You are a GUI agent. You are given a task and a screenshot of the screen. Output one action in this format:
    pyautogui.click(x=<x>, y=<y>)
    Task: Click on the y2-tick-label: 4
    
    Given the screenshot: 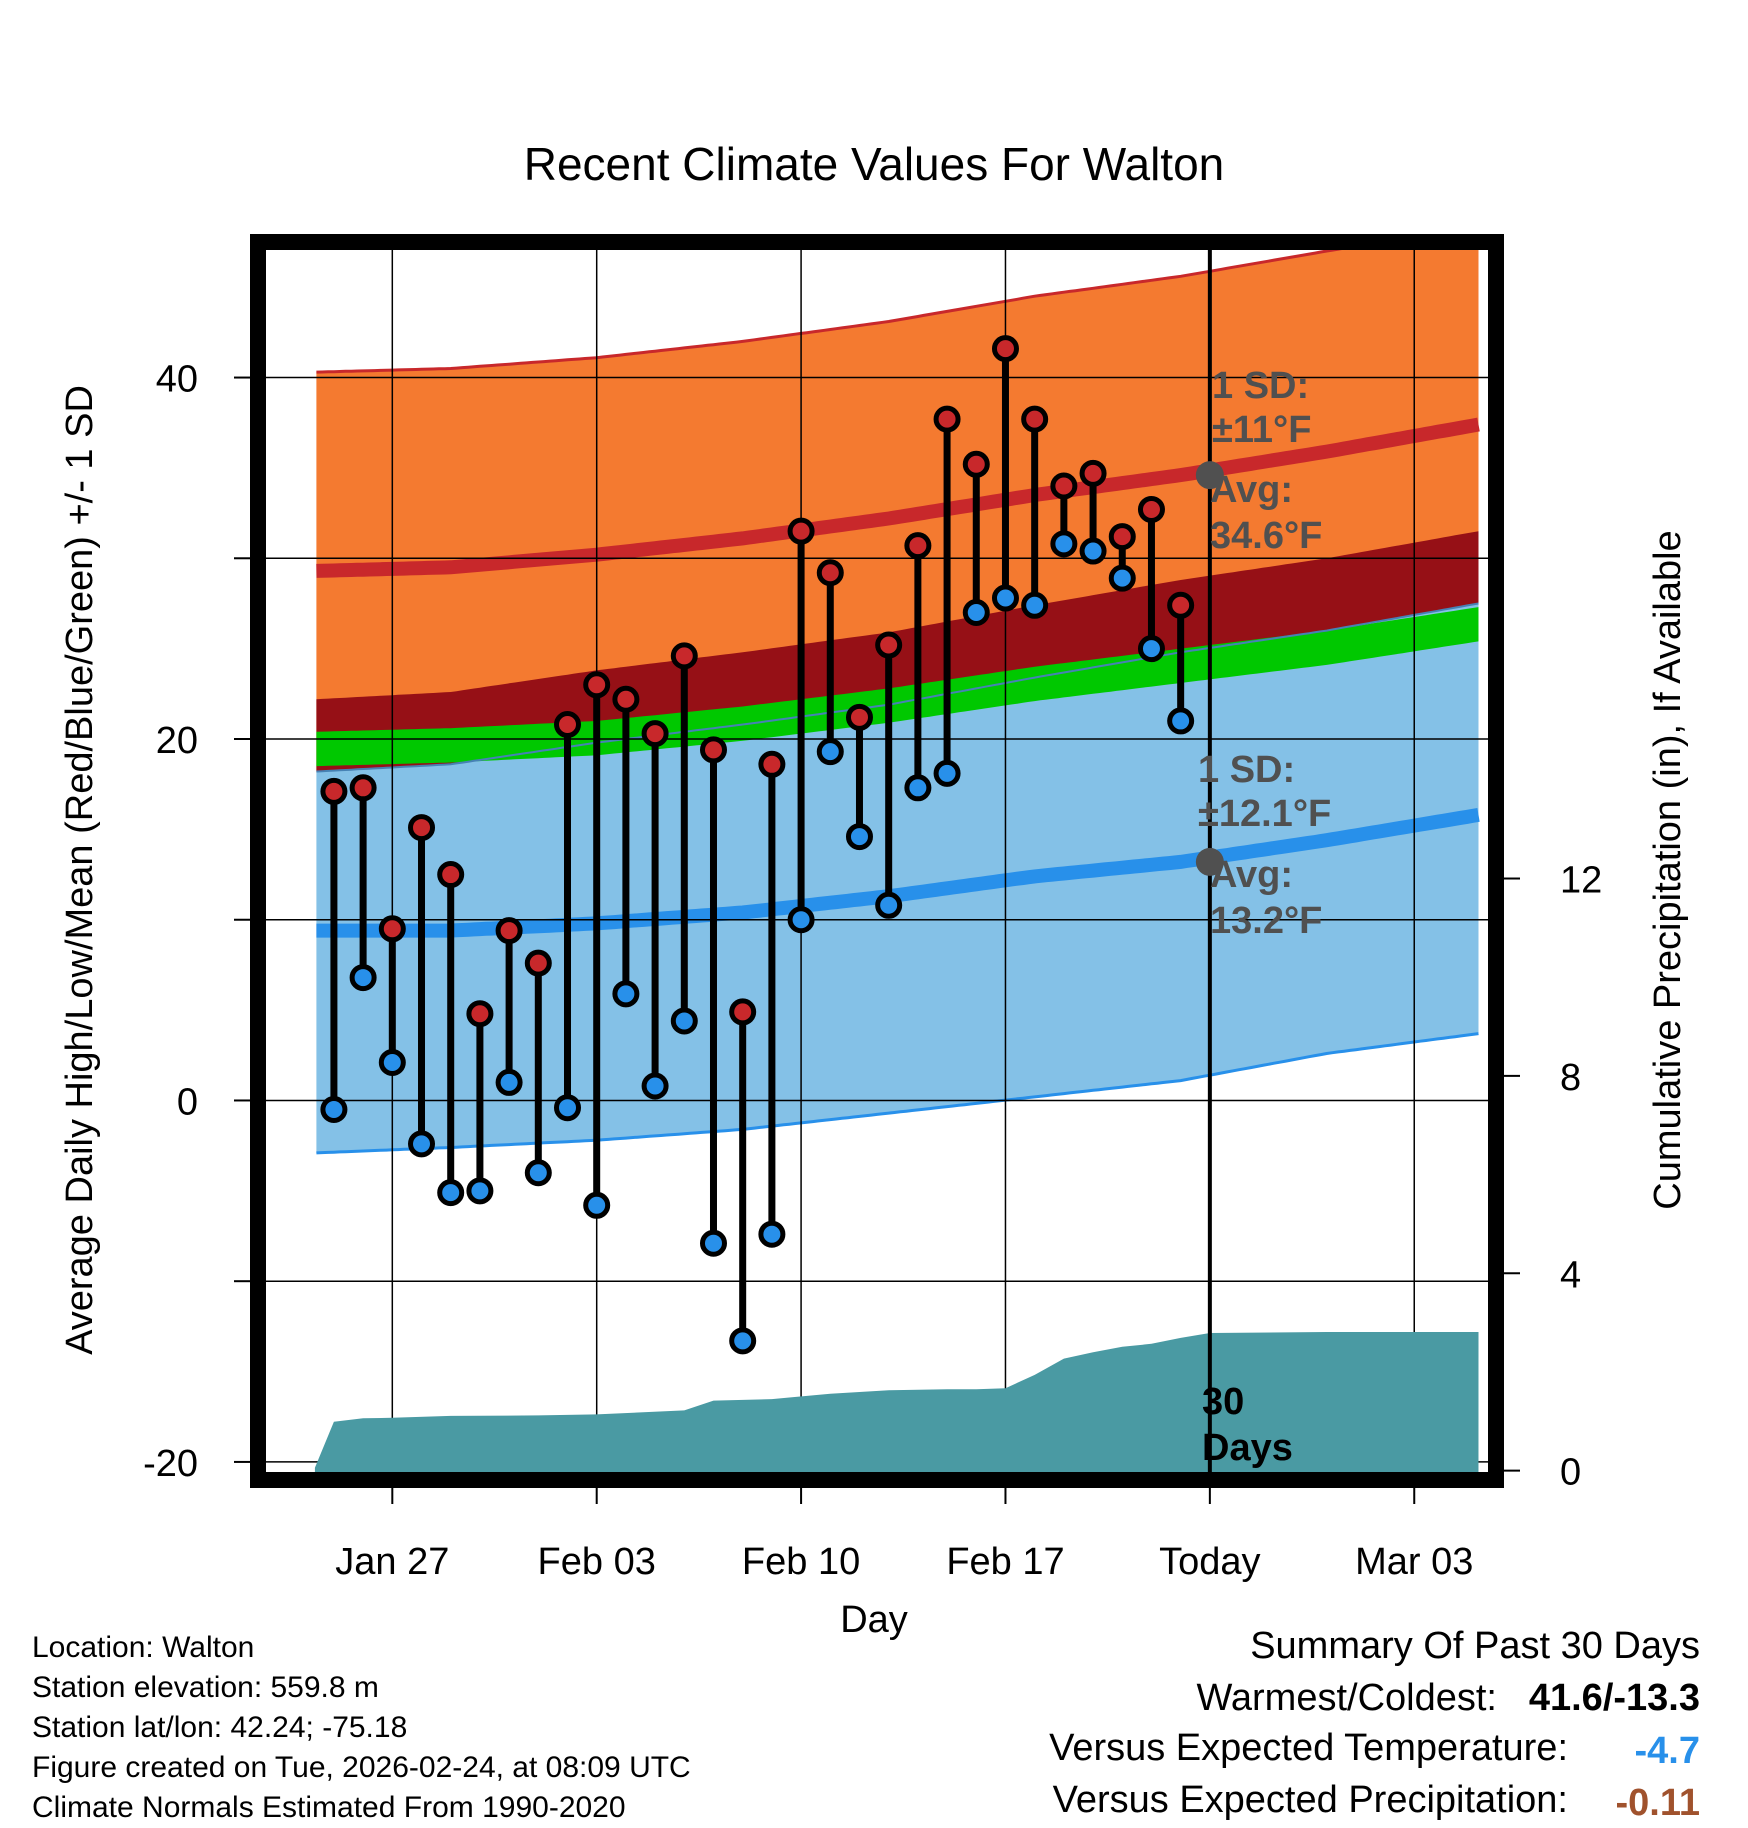 What is the action you would take?
    pyautogui.click(x=1570, y=1275)
    